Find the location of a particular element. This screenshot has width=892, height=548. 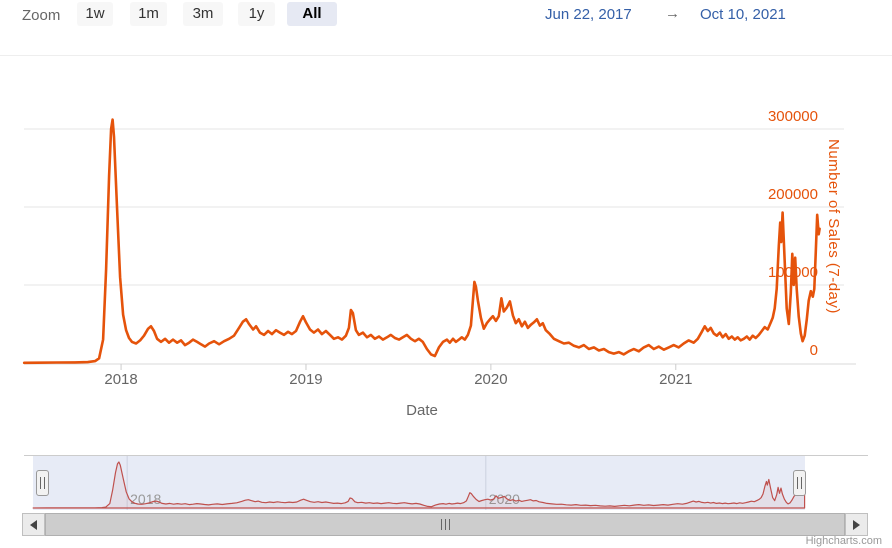

range-button-all: All is located at coordinates (312, 14).